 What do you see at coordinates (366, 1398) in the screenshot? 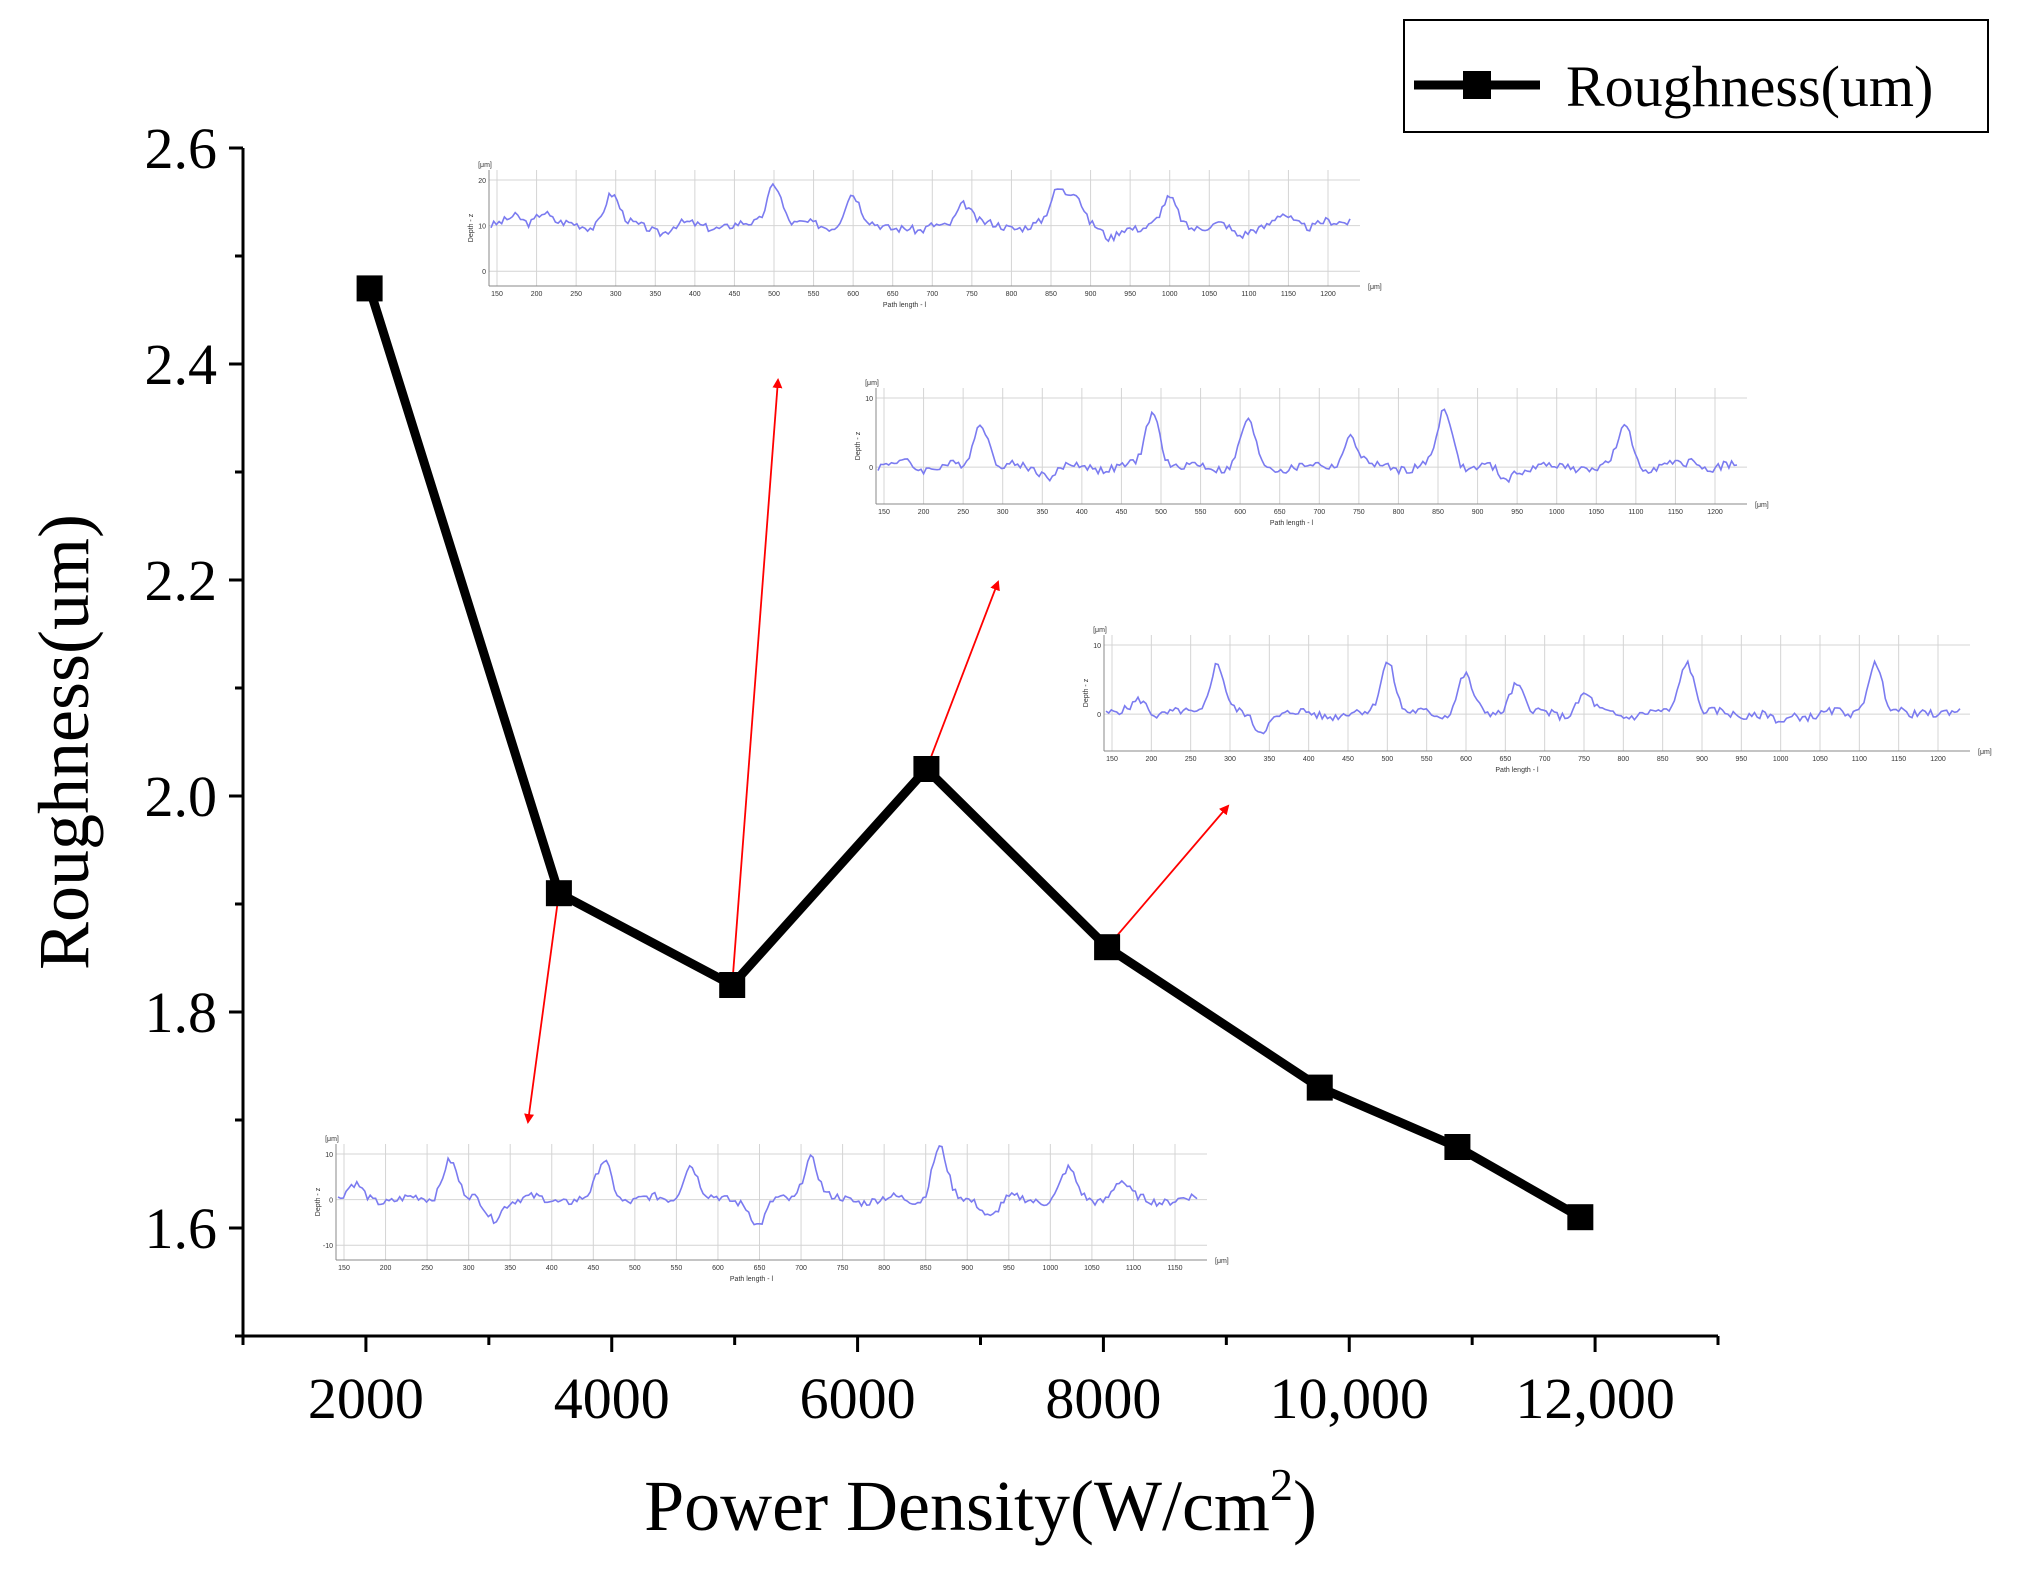
I see `x-tick-label: 2000` at bounding box center [366, 1398].